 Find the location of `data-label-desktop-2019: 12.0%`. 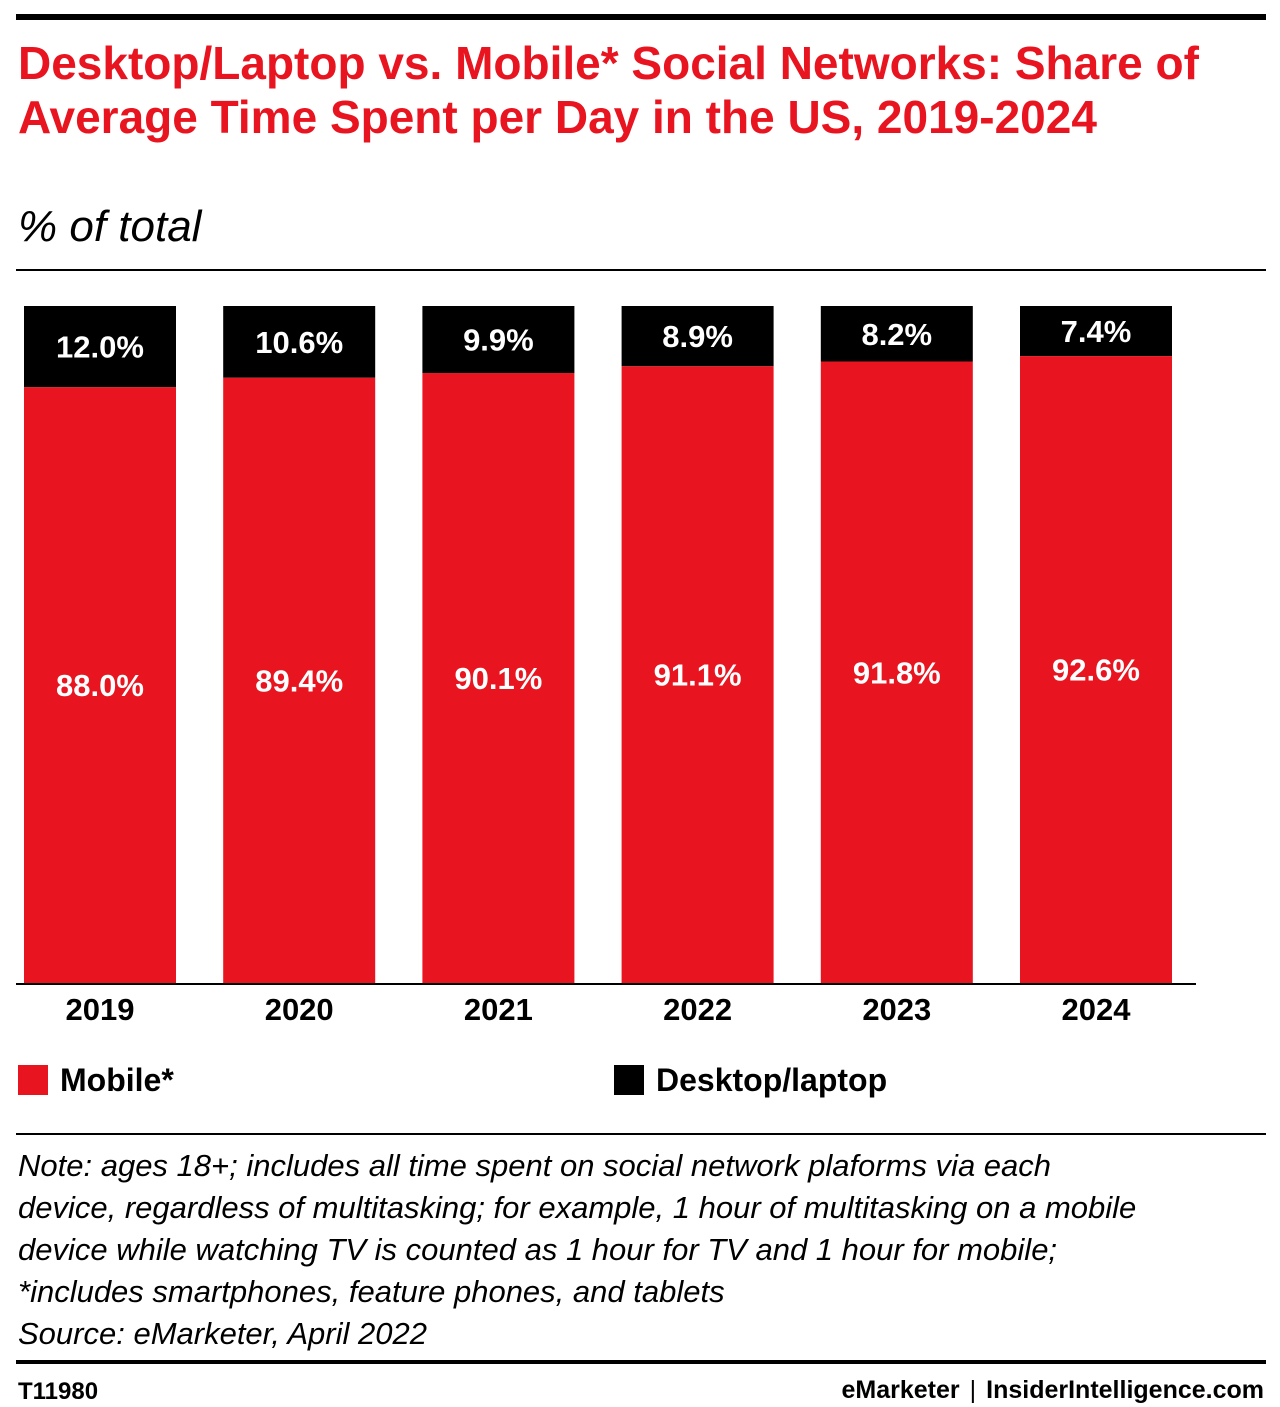

data-label-desktop-2019: 12.0% is located at coordinates (100, 347).